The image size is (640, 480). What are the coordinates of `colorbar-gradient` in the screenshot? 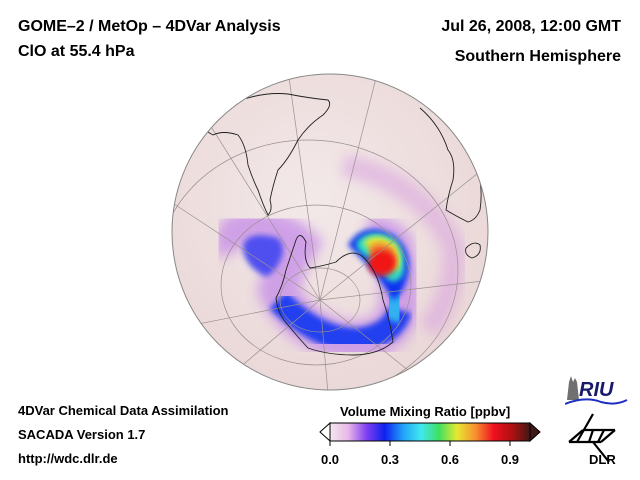 It's located at (430, 432).